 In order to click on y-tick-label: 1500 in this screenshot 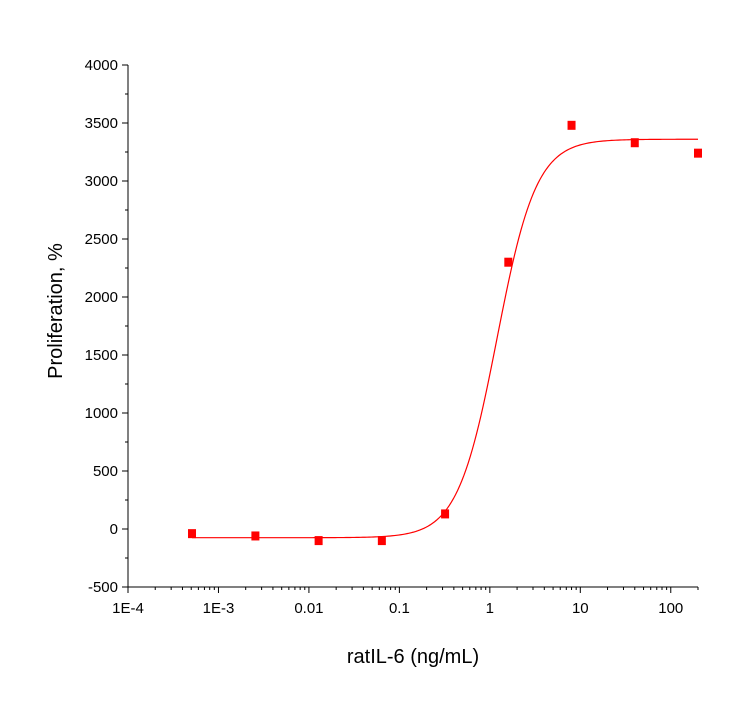, I will do `click(101, 355)`.